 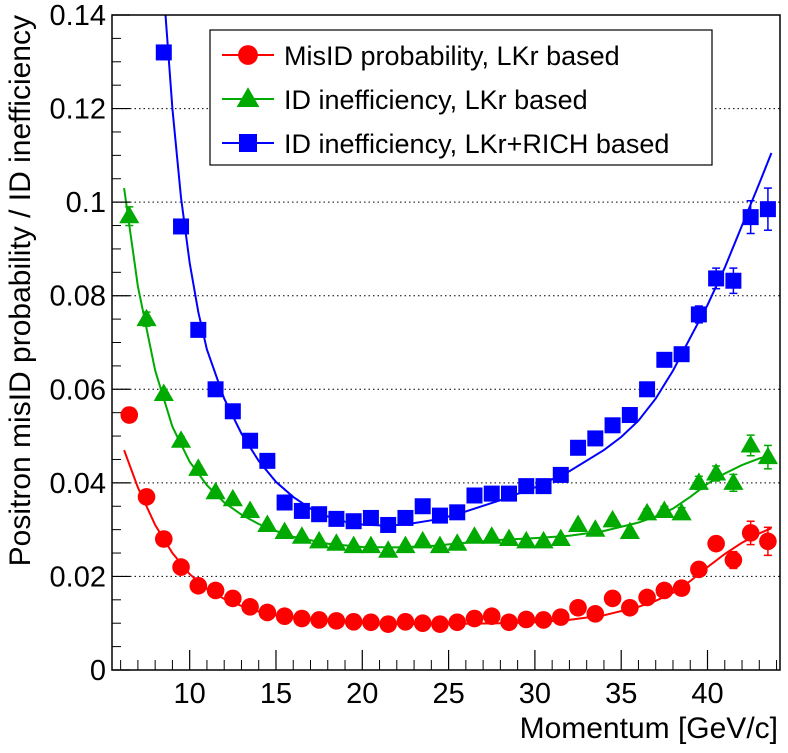 I want to click on y-tick-label: 0.04, so click(x=78, y=484).